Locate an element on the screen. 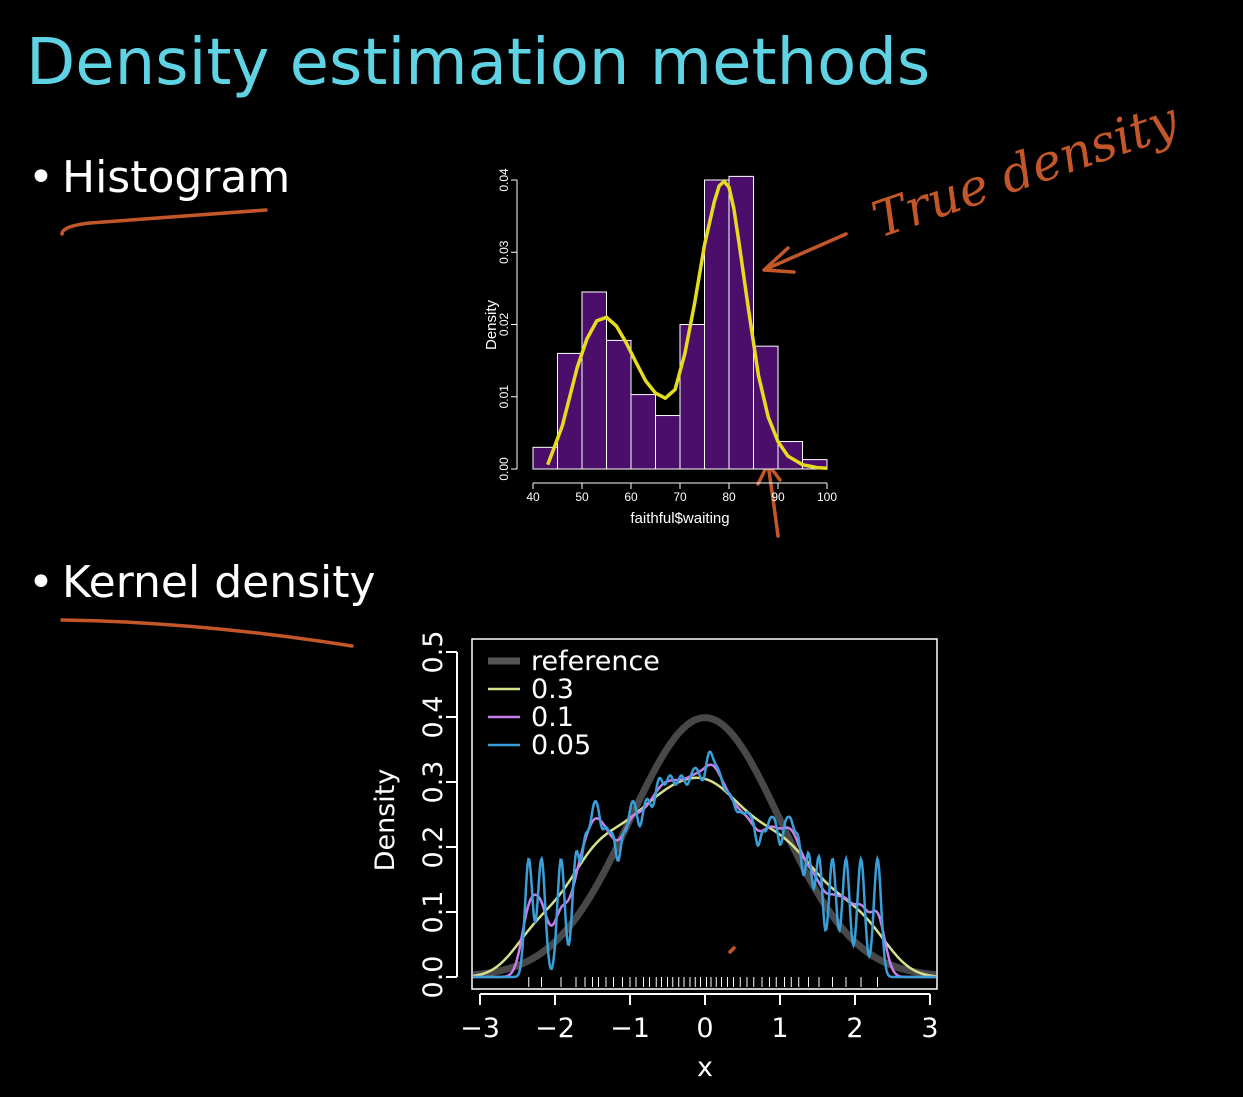 Image resolution: width=1243 pixels, height=1097 pixels. curves-layer is located at coordinates (704, 846).